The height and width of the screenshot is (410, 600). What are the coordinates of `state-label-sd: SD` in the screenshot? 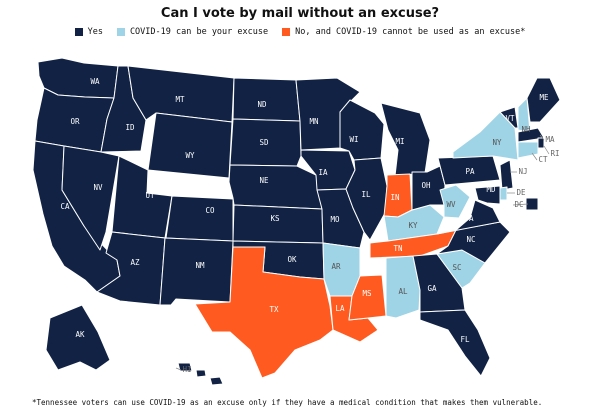 It's located at (264, 142).